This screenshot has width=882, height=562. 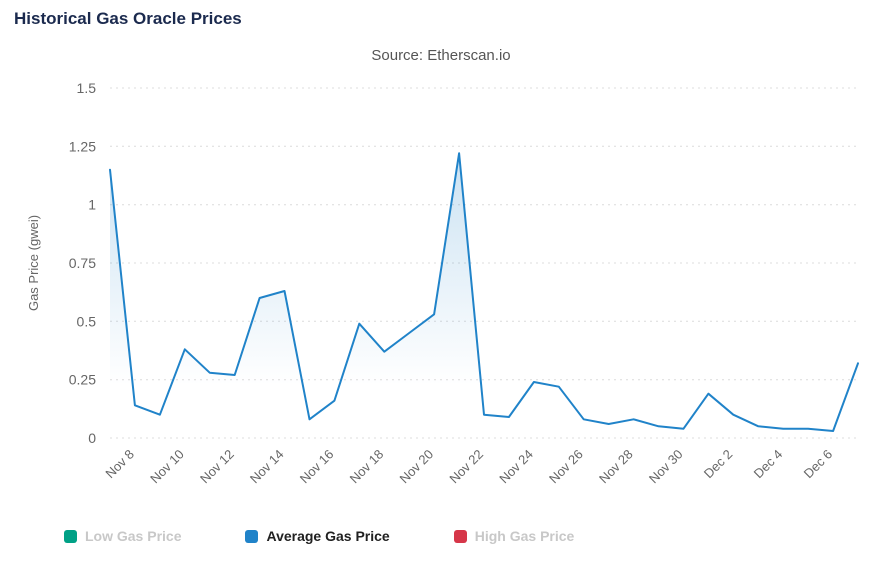 What do you see at coordinates (416, 467) in the screenshot?
I see `x-tick-label: Nov 20` at bounding box center [416, 467].